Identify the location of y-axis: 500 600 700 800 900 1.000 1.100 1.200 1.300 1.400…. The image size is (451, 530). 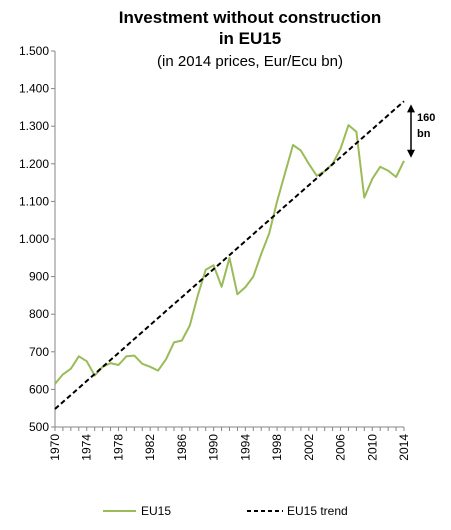
(37, 239).